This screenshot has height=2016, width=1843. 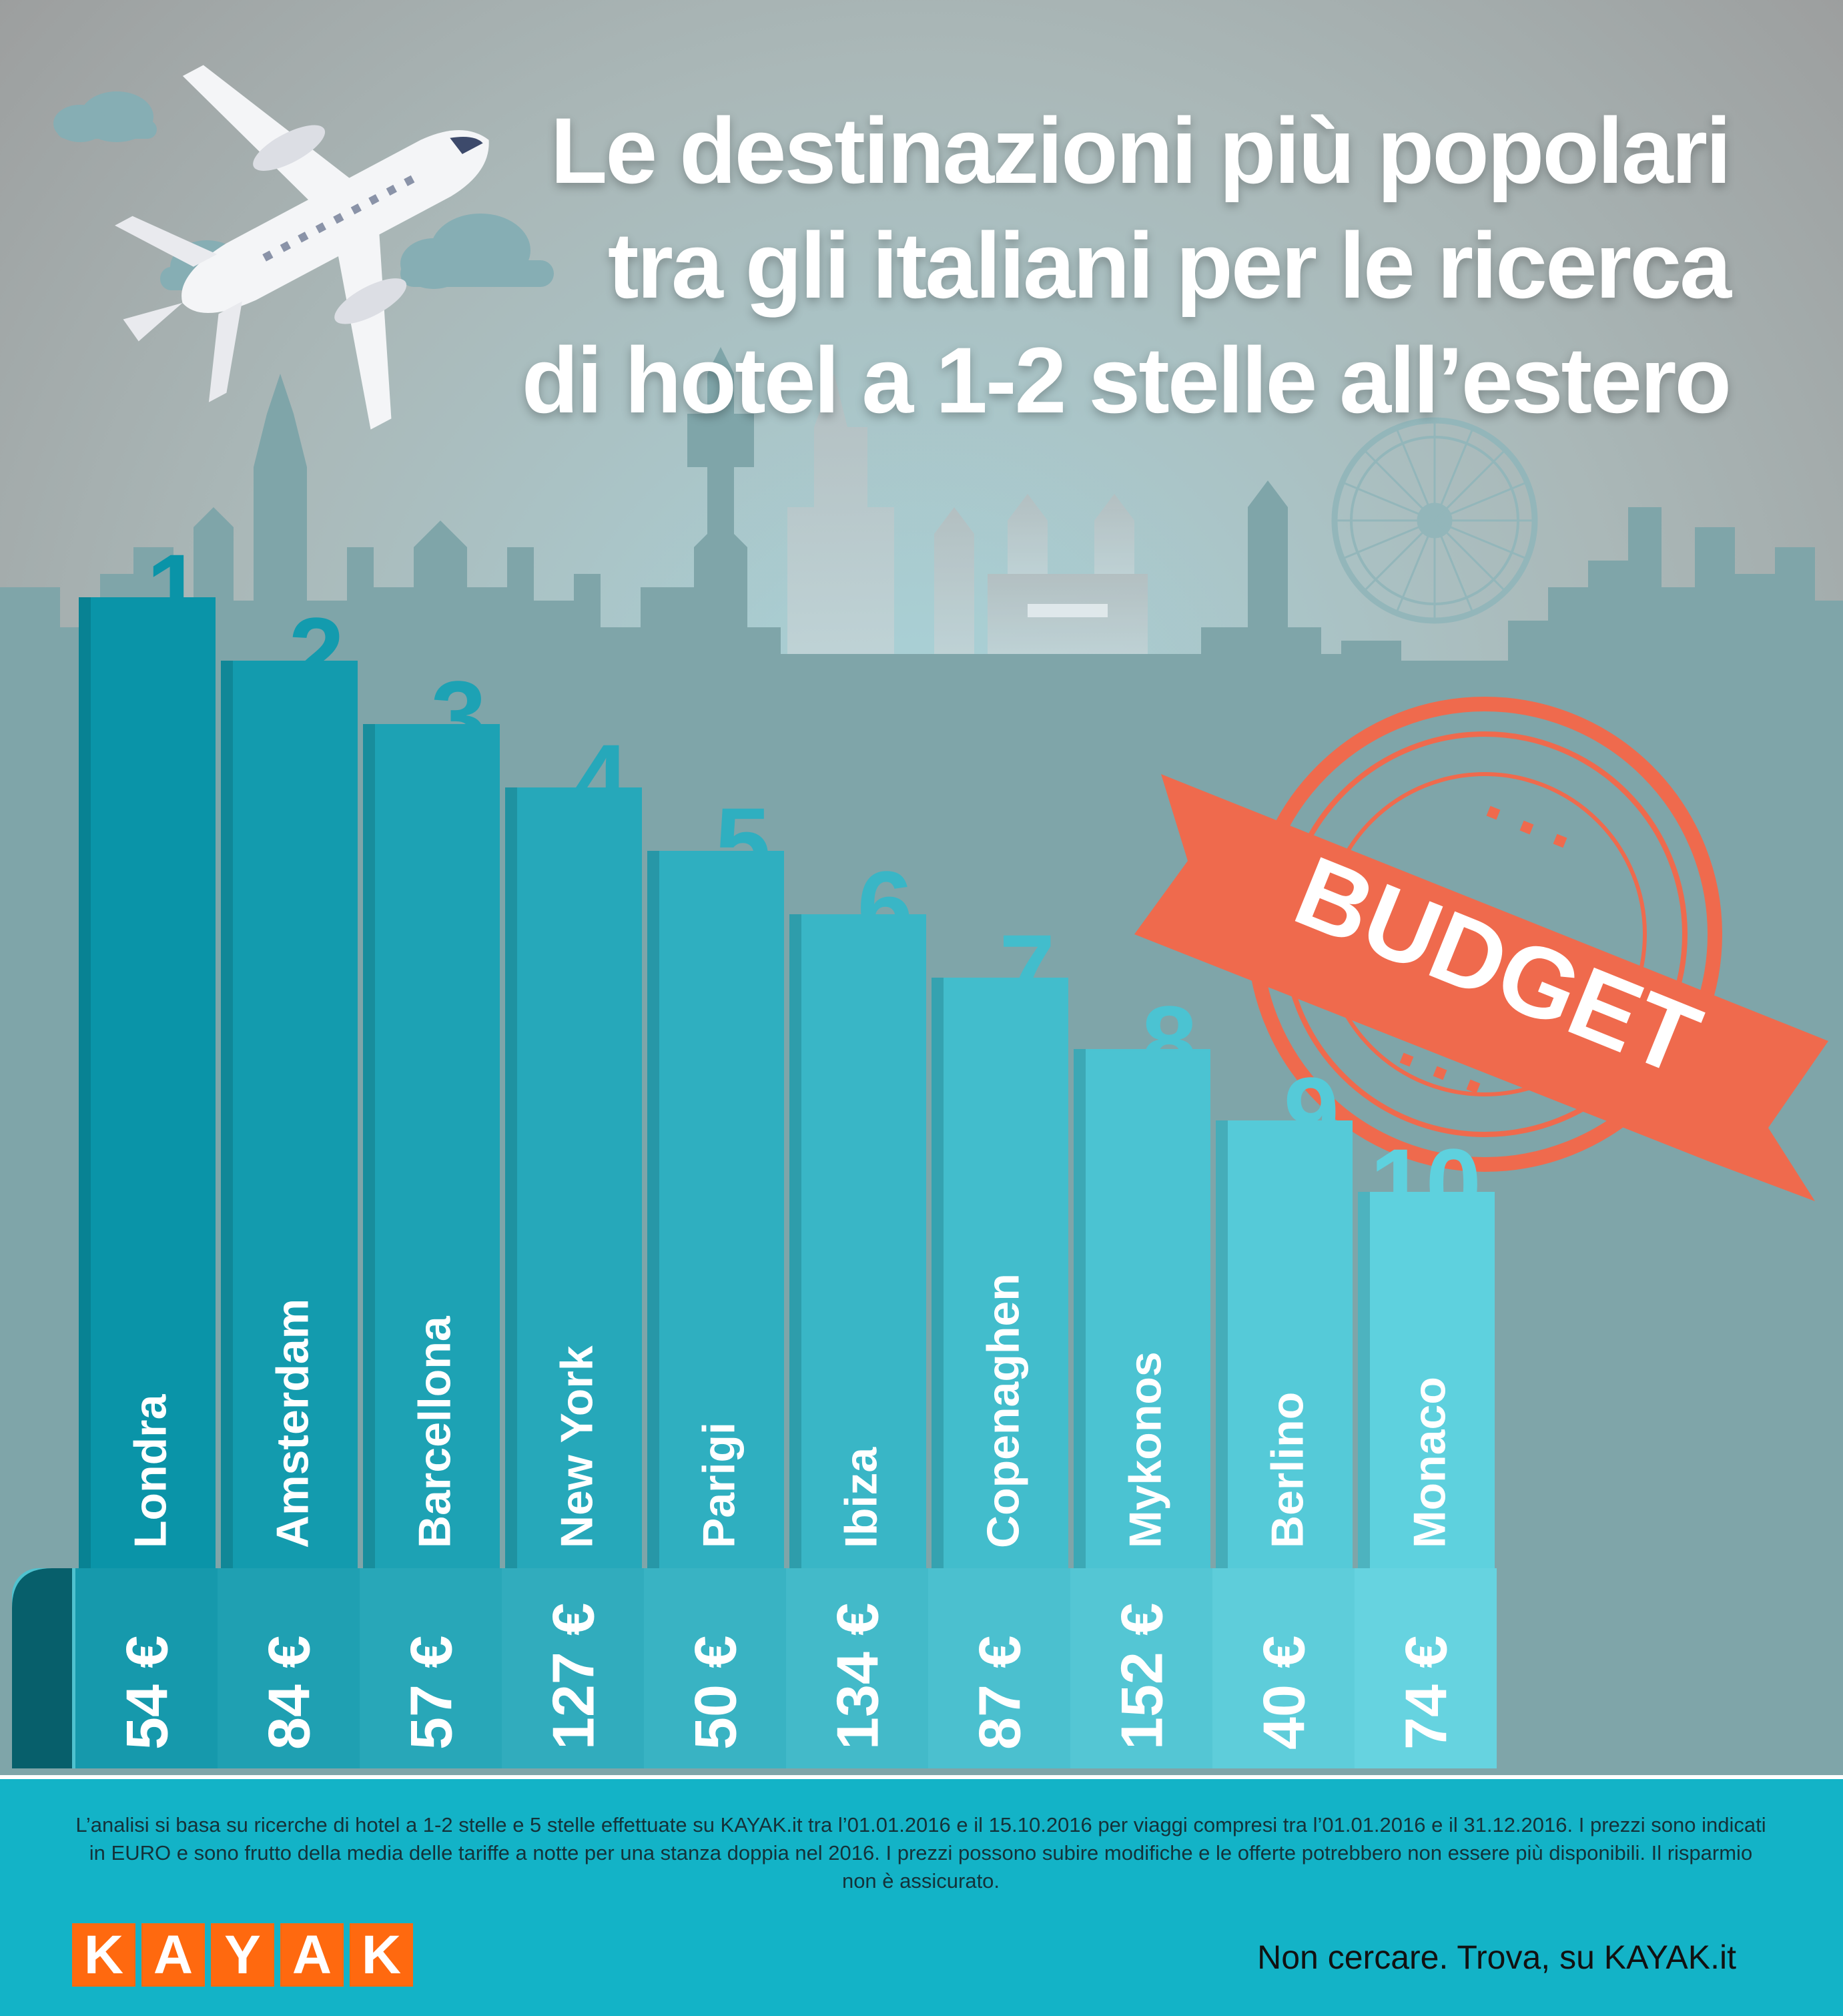 I want to click on stamp-ribbon, so click(x=1481, y=987).